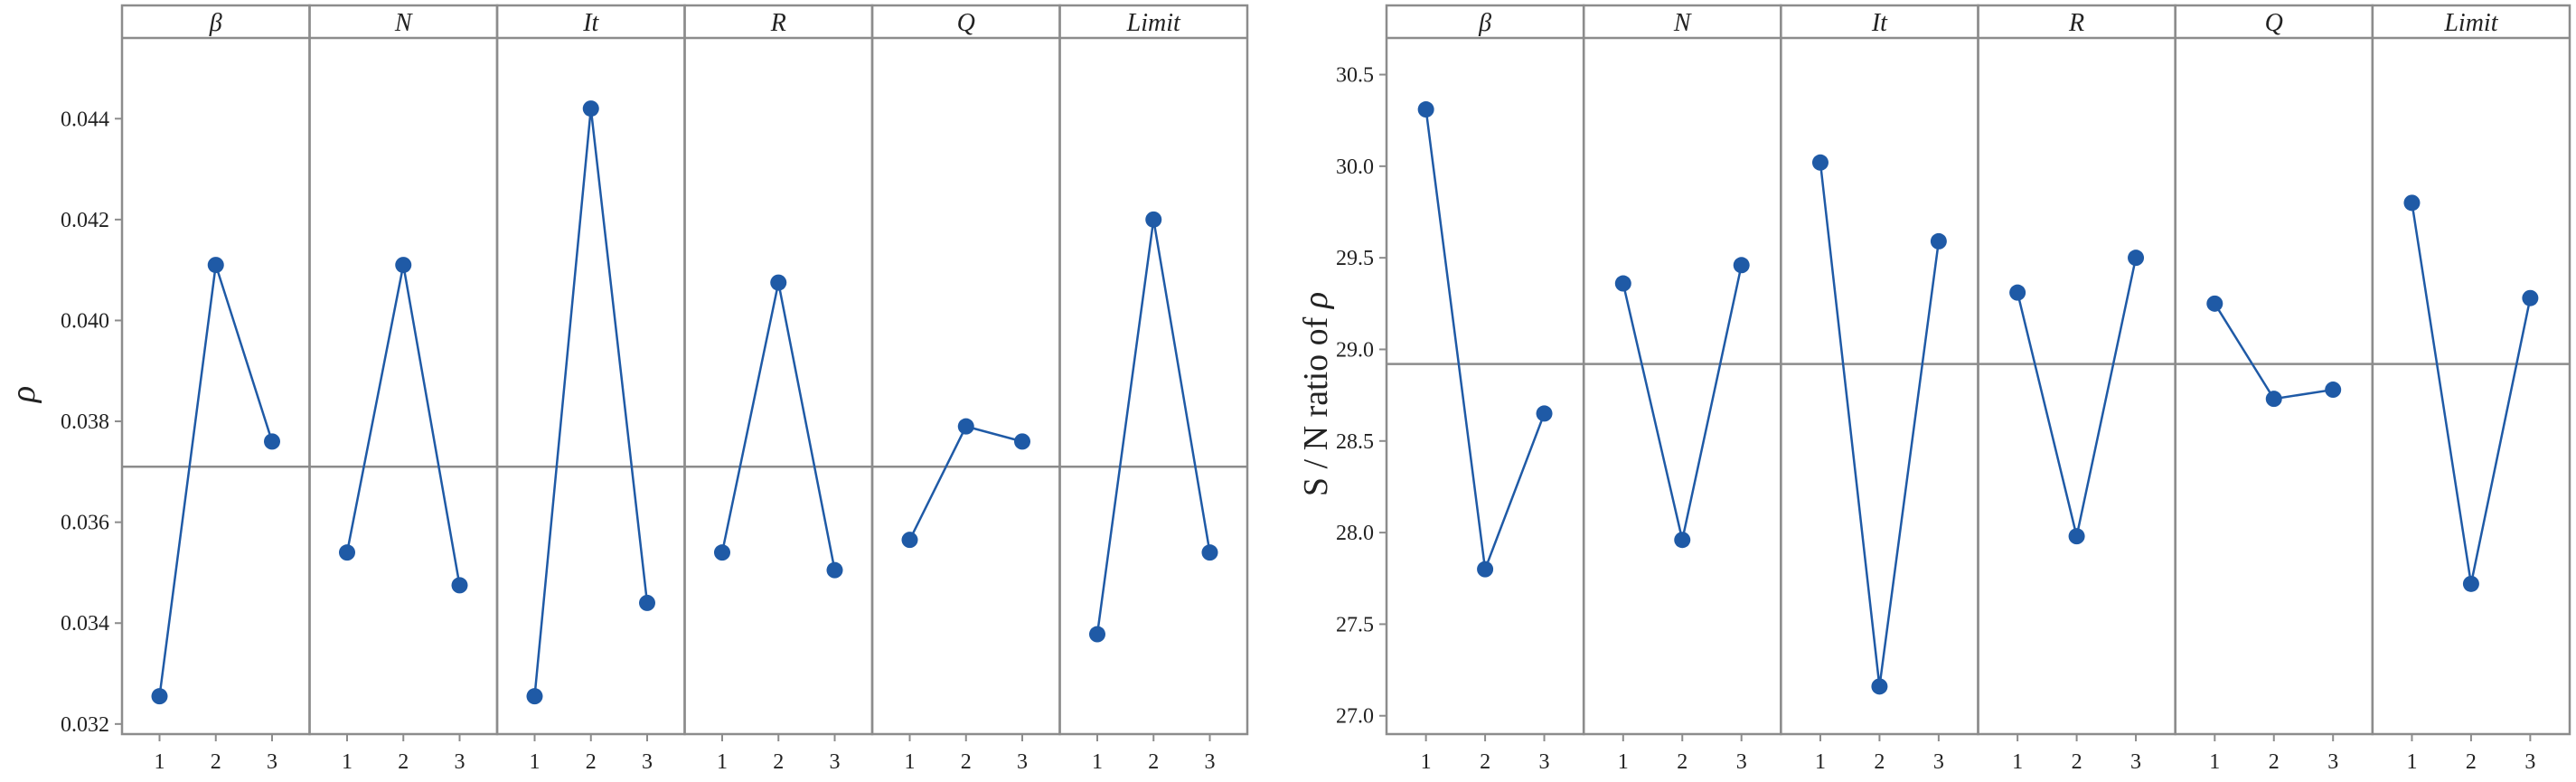 The width and height of the screenshot is (2576, 782). What do you see at coordinates (2076, 23) in the screenshot?
I see `chart-1-panel-label-3: R` at bounding box center [2076, 23].